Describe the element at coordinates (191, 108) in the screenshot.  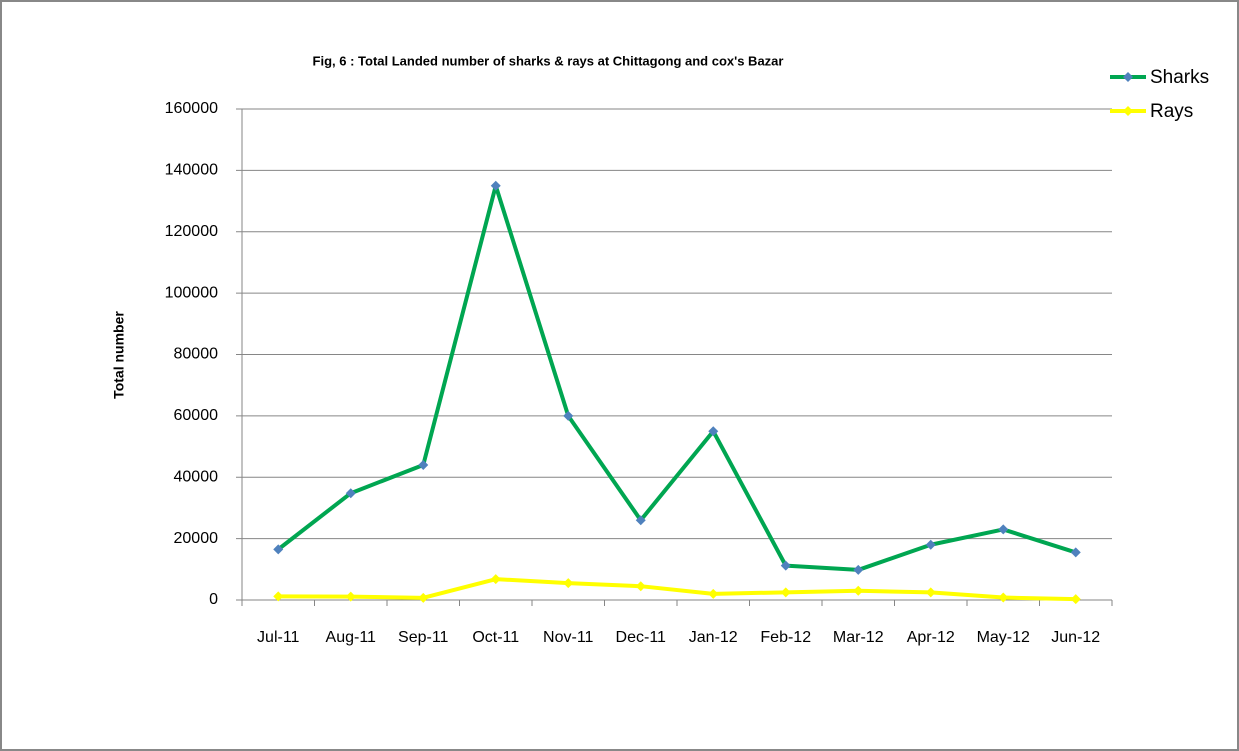
I see `y-tick-label: 160000` at that location.